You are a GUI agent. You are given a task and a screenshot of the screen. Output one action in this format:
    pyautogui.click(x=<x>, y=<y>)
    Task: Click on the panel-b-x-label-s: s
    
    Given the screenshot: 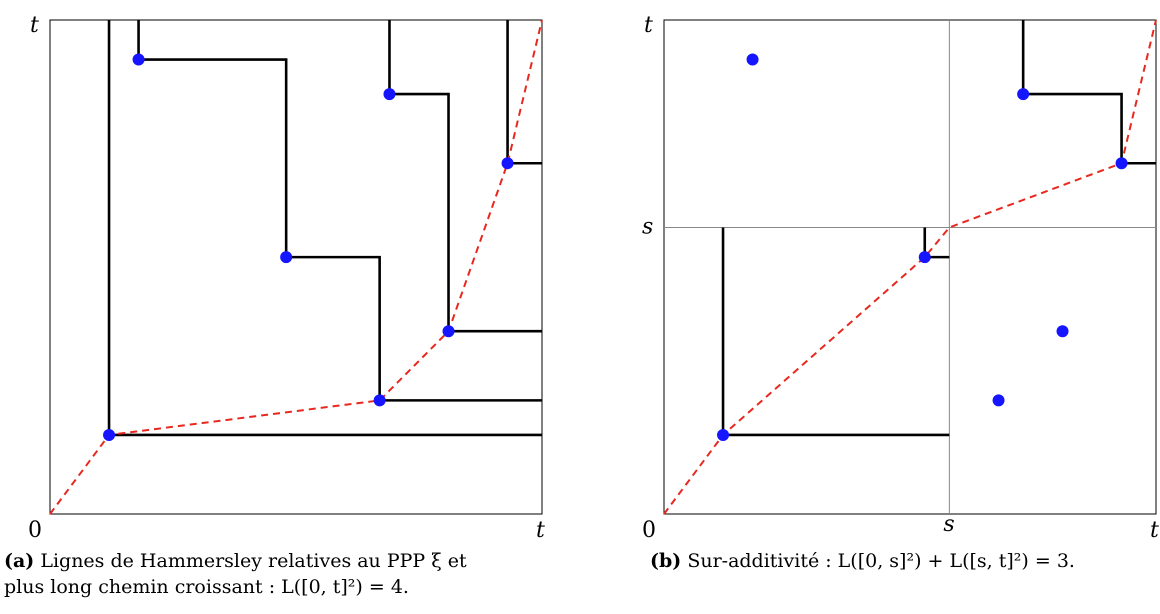 What is the action you would take?
    pyautogui.click(x=948, y=524)
    